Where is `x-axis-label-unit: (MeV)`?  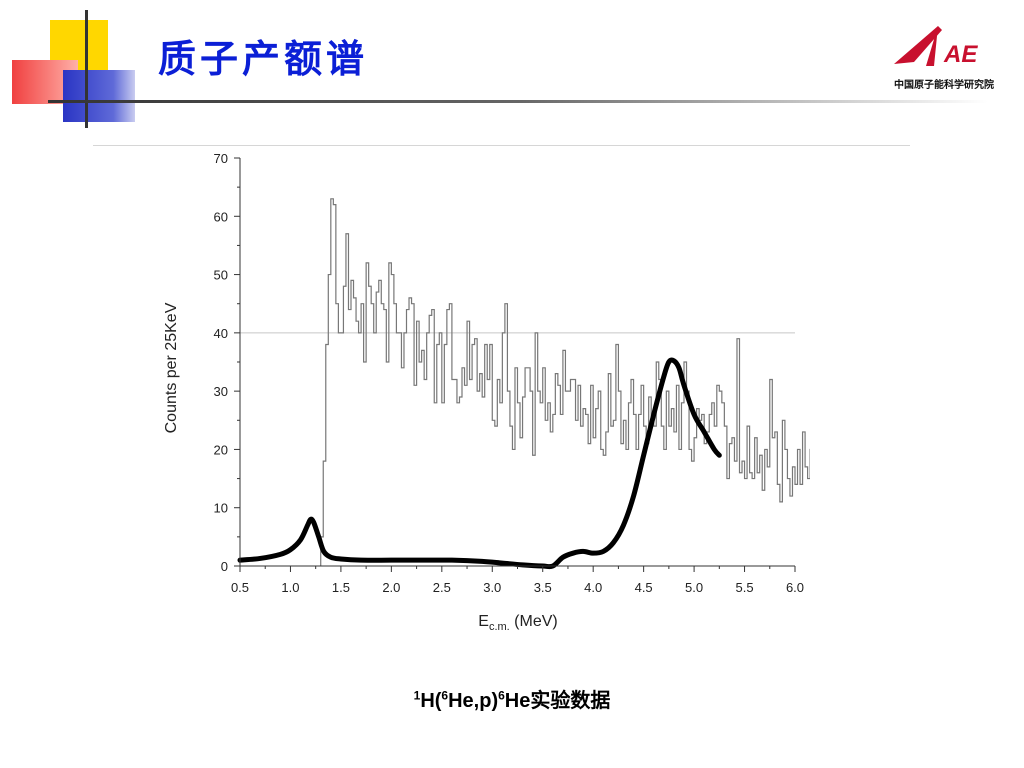 x-axis-label-unit: (MeV) is located at coordinates (536, 621).